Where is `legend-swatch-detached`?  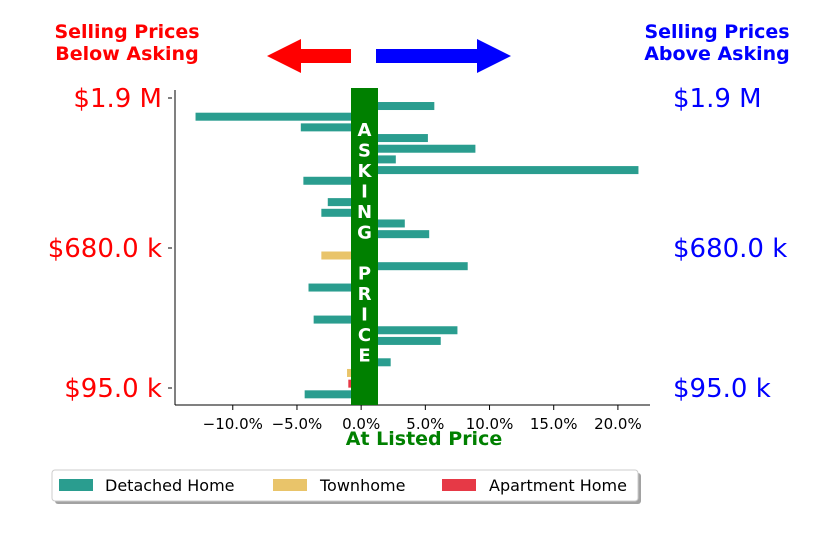
legend-swatch-detached is located at coordinates (76, 485).